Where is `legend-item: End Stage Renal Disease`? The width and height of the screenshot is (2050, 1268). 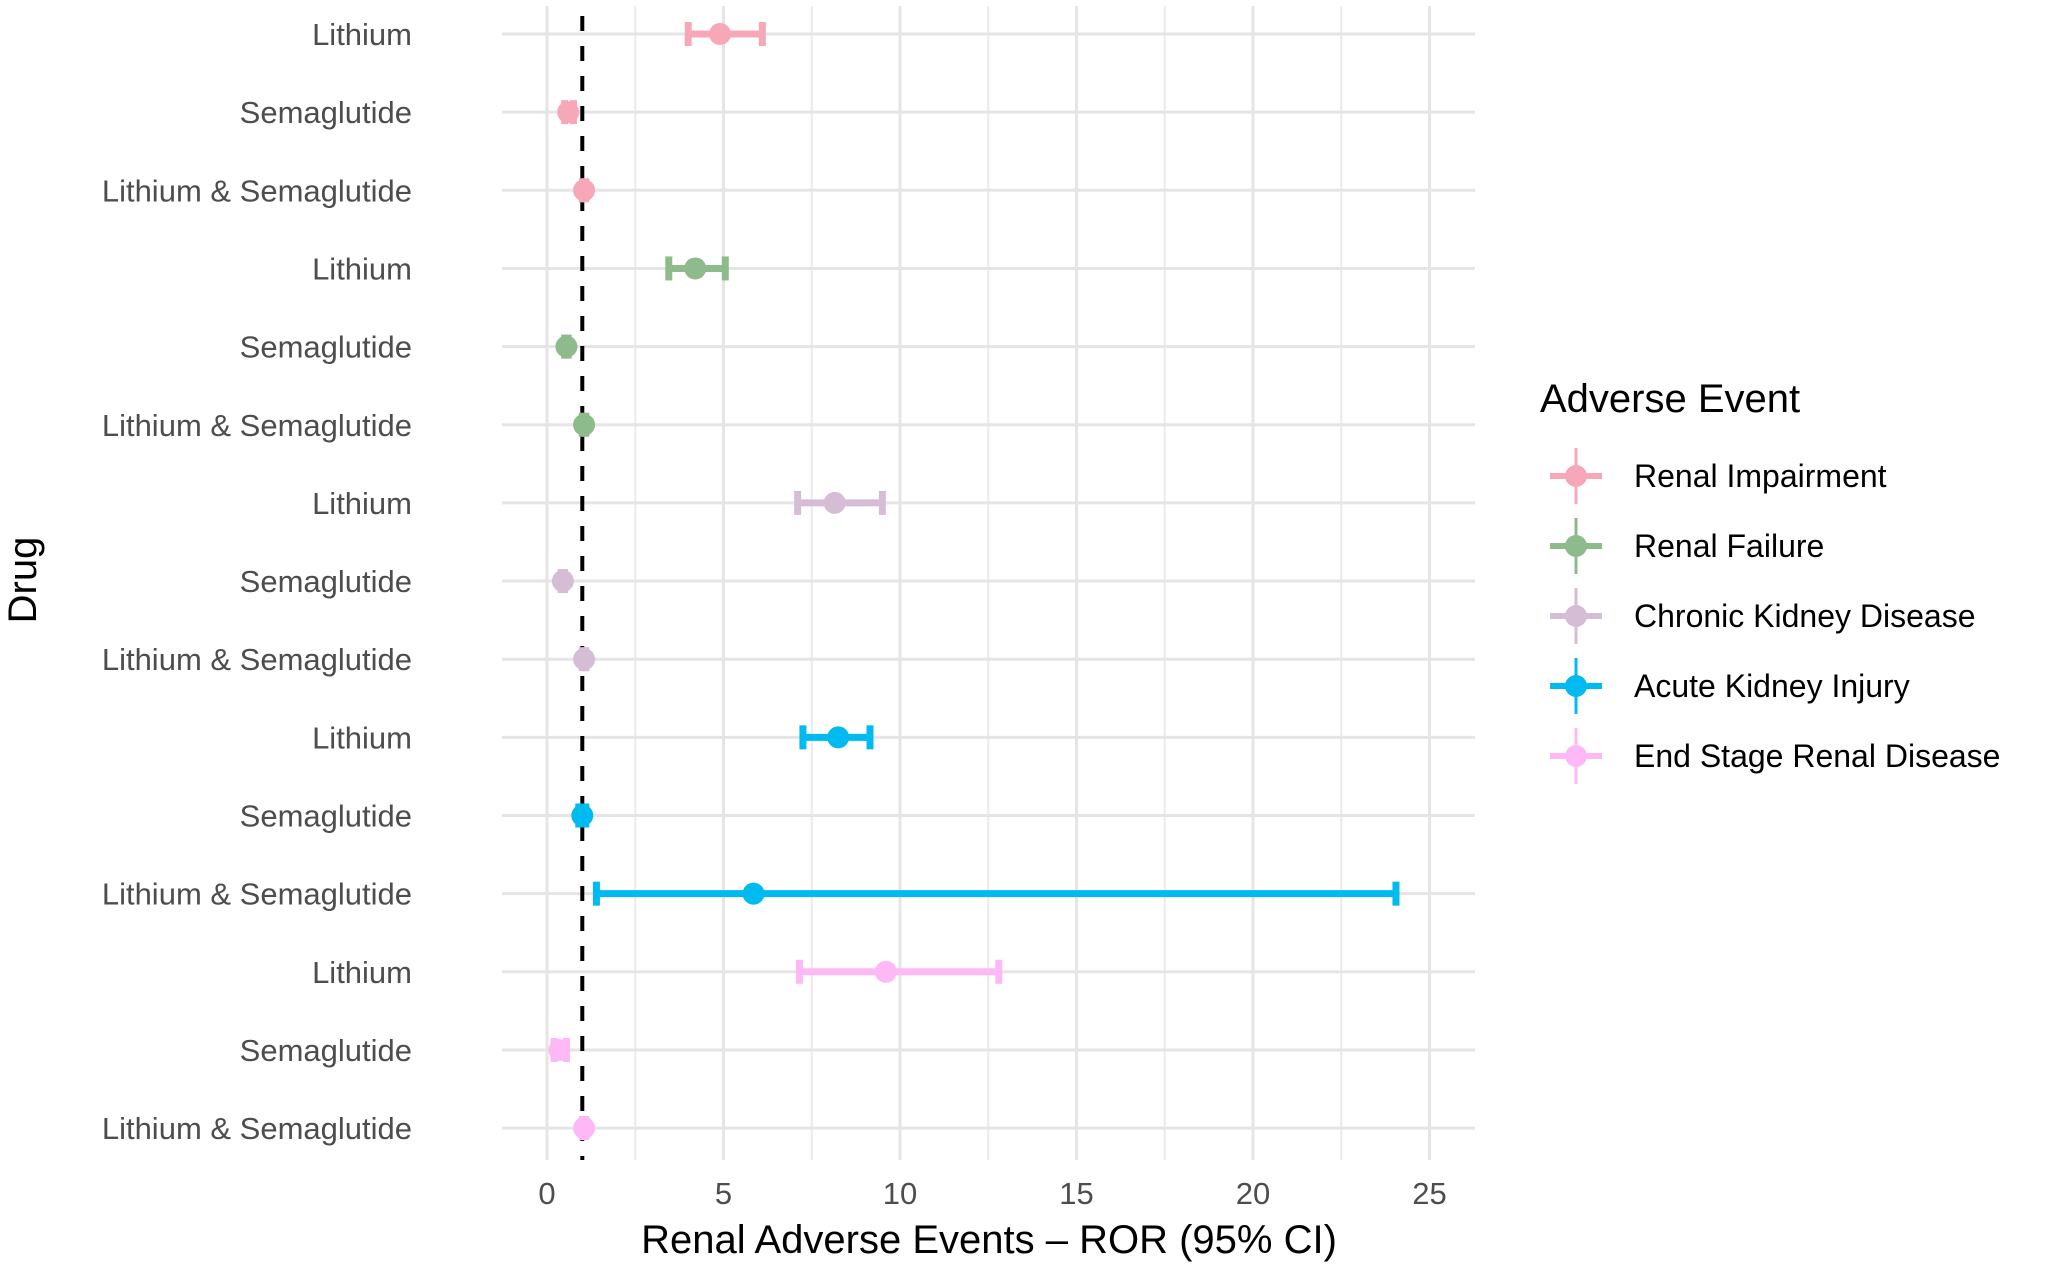
legend-item: End Stage Renal Disease is located at coordinates (1775, 756).